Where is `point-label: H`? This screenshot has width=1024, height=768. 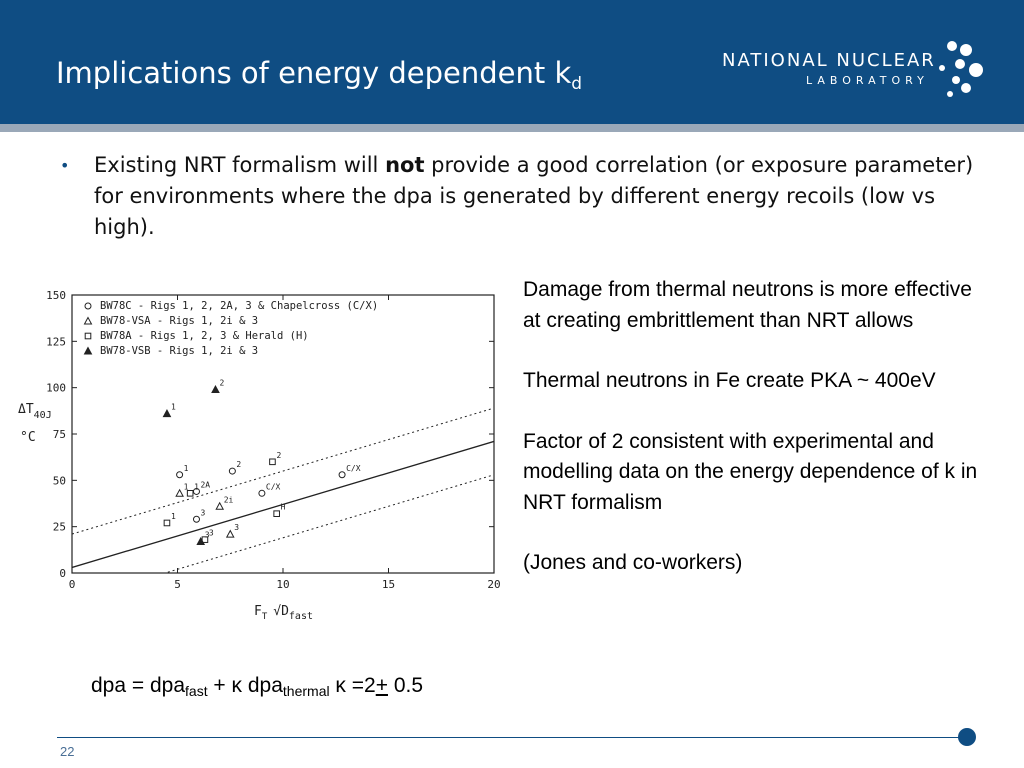
point-label: H is located at coordinates (283, 507).